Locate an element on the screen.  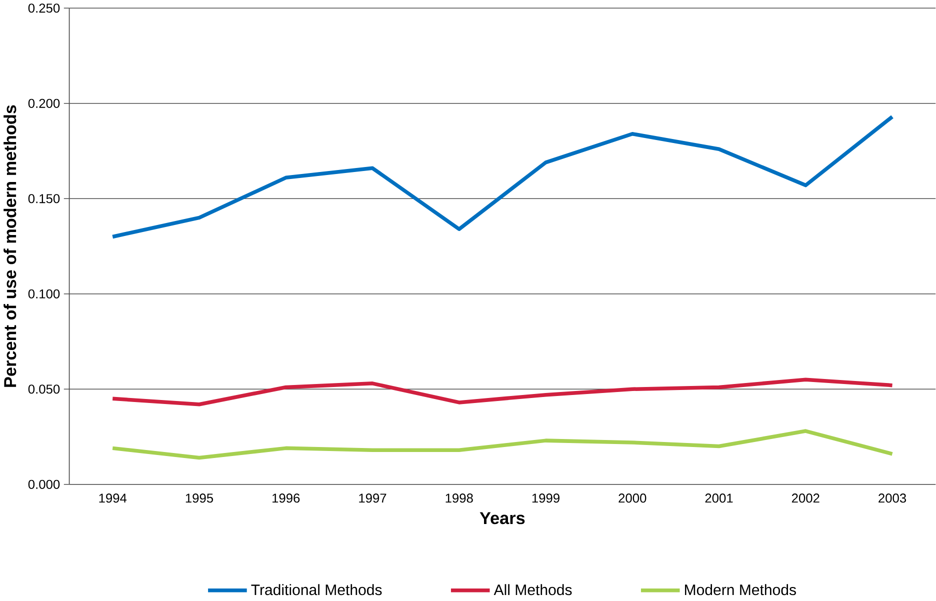
x-tick-label: 1997 is located at coordinates (372, 498).